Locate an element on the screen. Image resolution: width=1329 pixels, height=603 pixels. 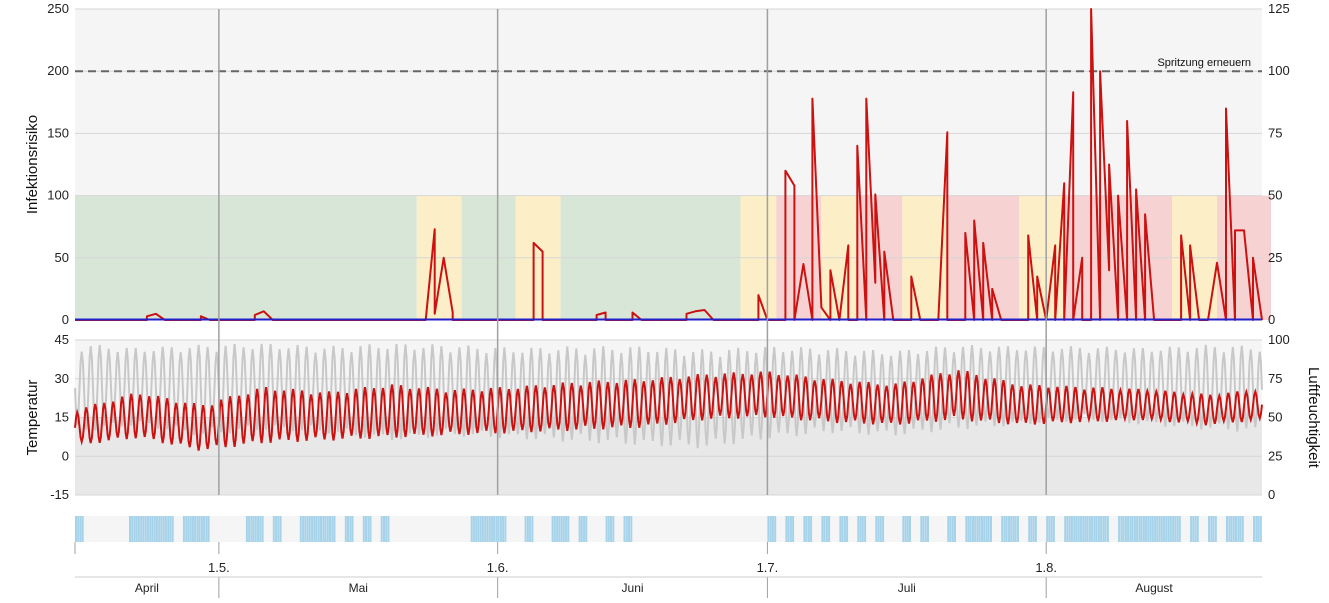
weather-y2-tick-label: 50 is located at coordinates (1275, 417).